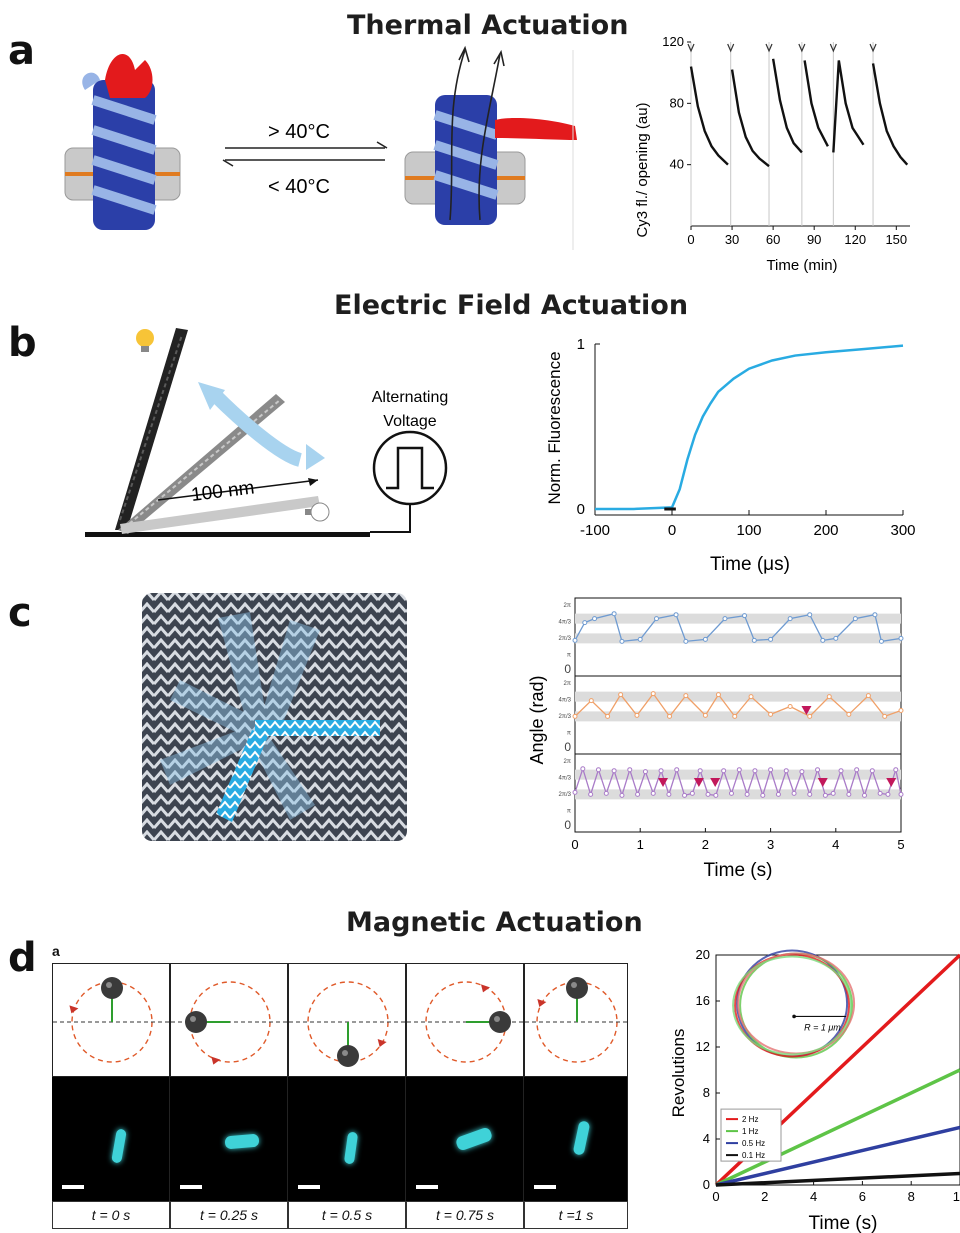 The image size is (960, 1233). Describe the element at coordinates (242, 776) in the screenshot. I see `rotor-arm-diagonal` at that location.